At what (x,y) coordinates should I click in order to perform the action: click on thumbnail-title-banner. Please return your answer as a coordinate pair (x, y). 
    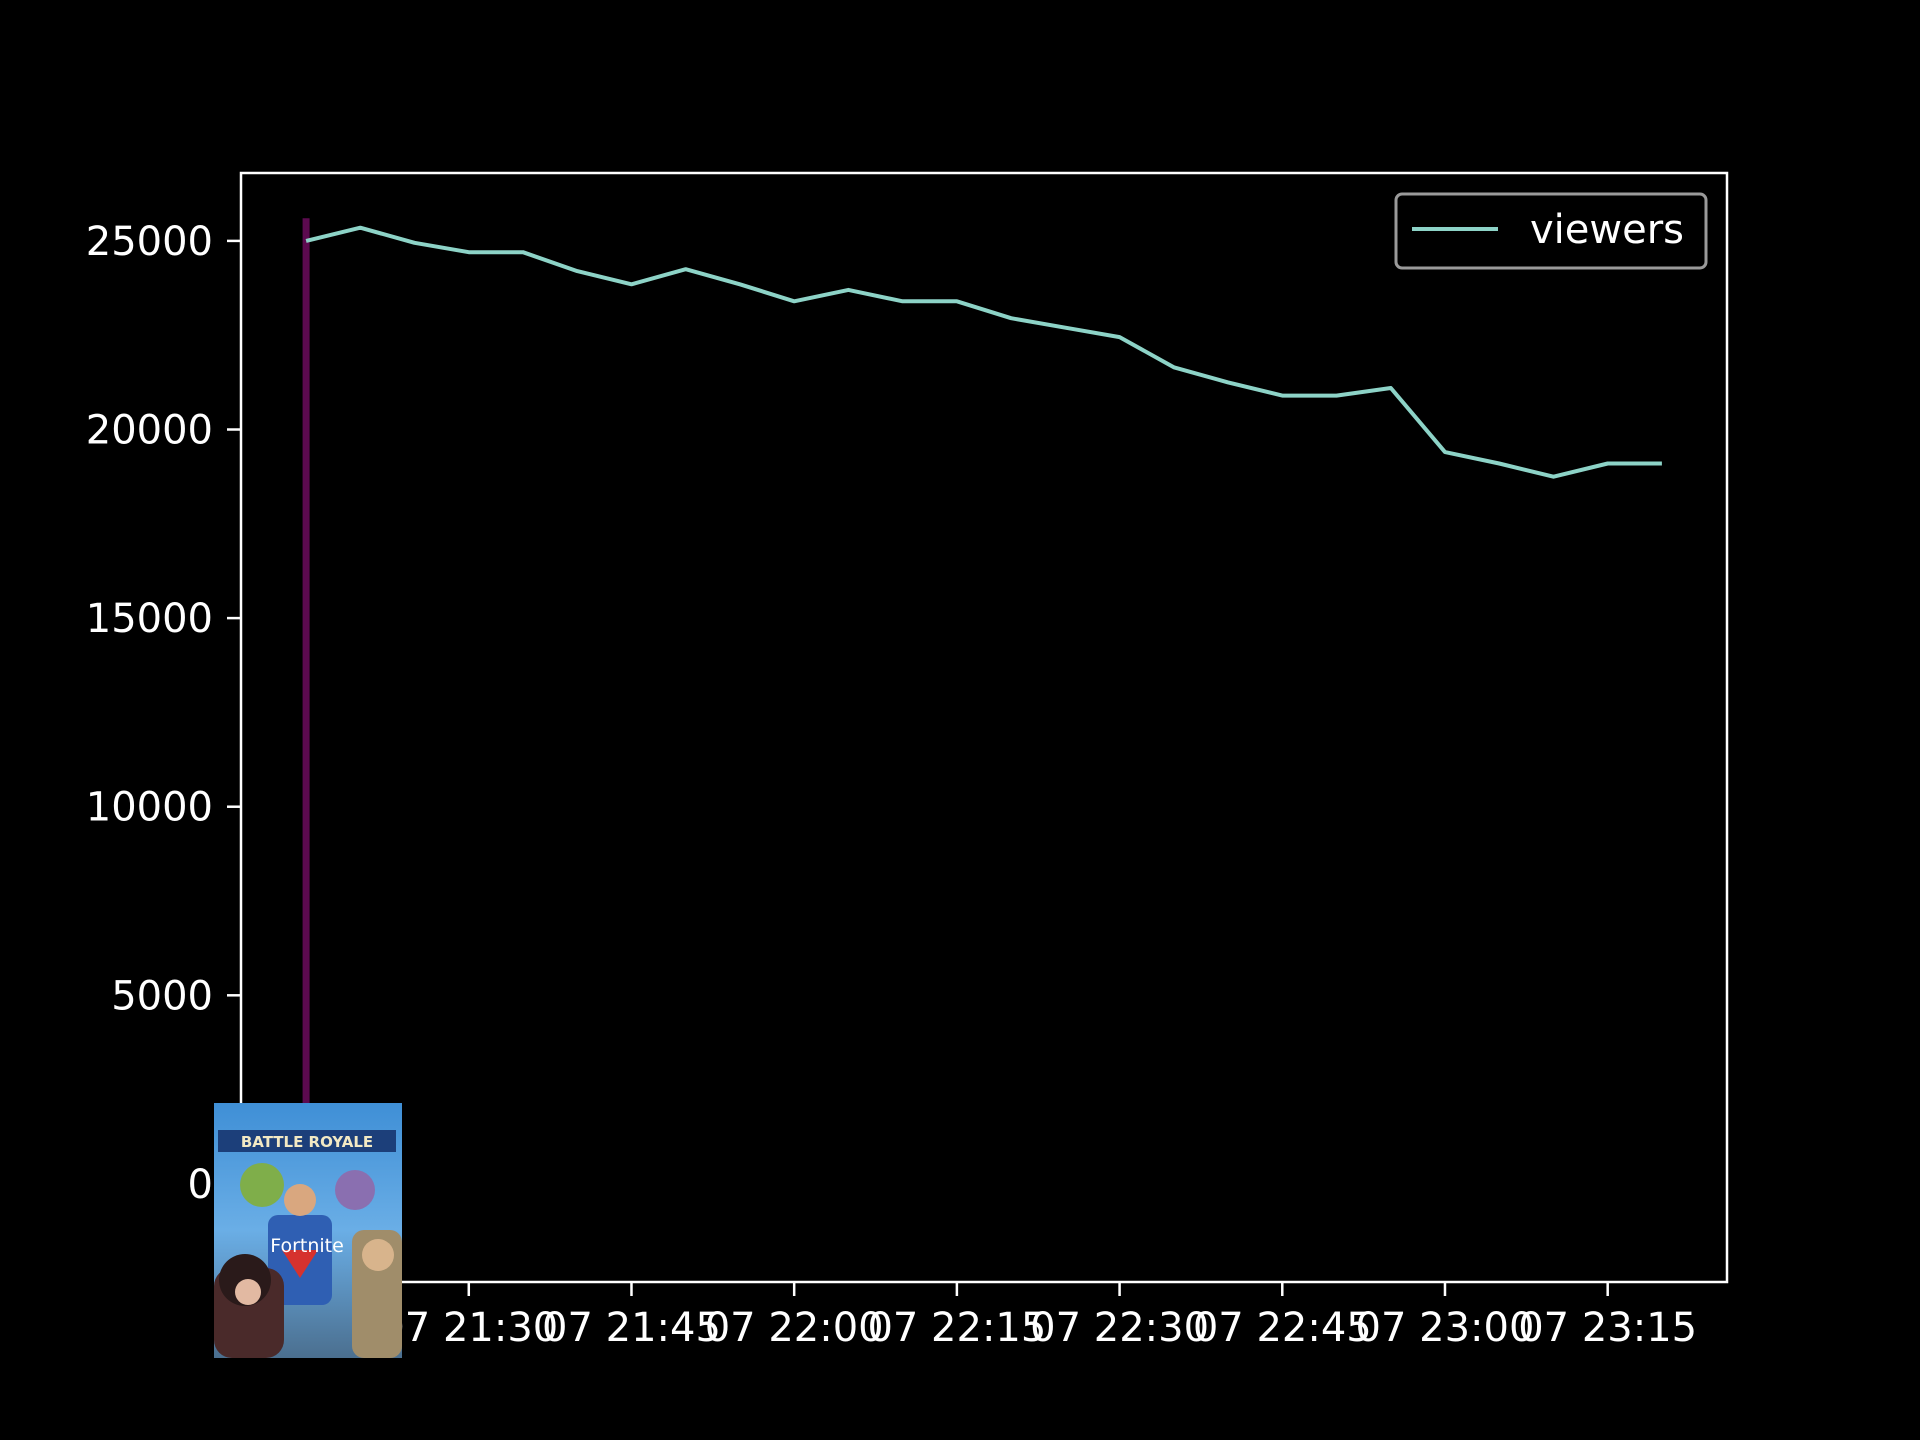
    Looking at the image, I should click on (307, 1141).